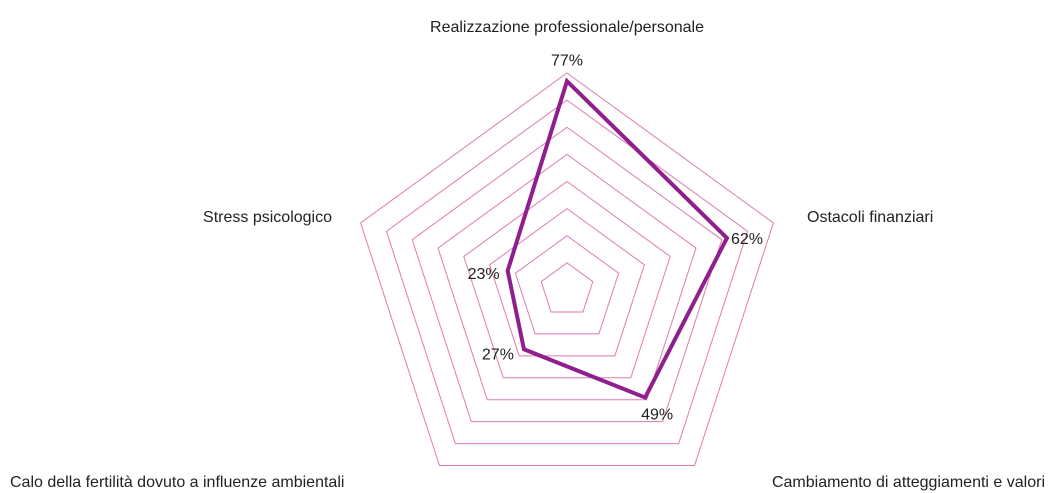 The image size is (1054, 493). I want to click on value-label: 77%, so click(567, 60).